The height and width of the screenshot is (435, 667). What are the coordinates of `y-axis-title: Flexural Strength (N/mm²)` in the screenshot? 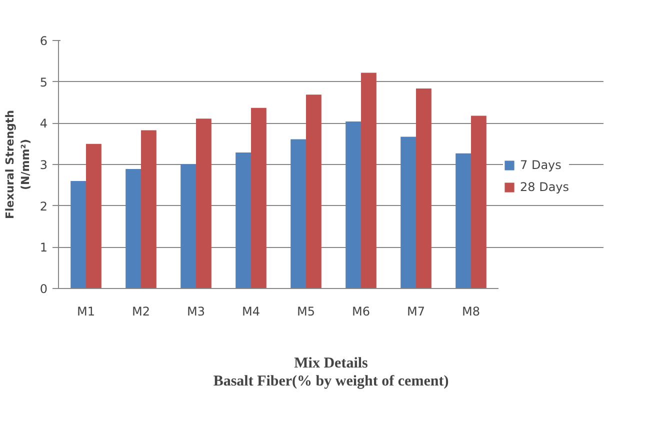 It's located at (17, 164).